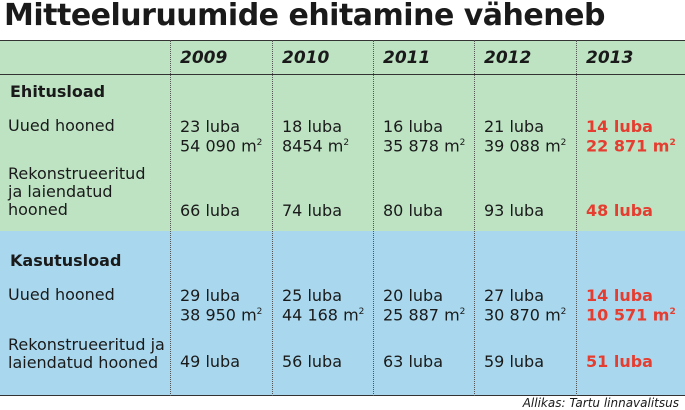 The height and width of the screenshot is (410, 685). What do you see at coordinates (304, 16) in the screenshot?
I see `page-title: Mitteeluruumide ehitamine väheneb` at bounding box center [304, 16].